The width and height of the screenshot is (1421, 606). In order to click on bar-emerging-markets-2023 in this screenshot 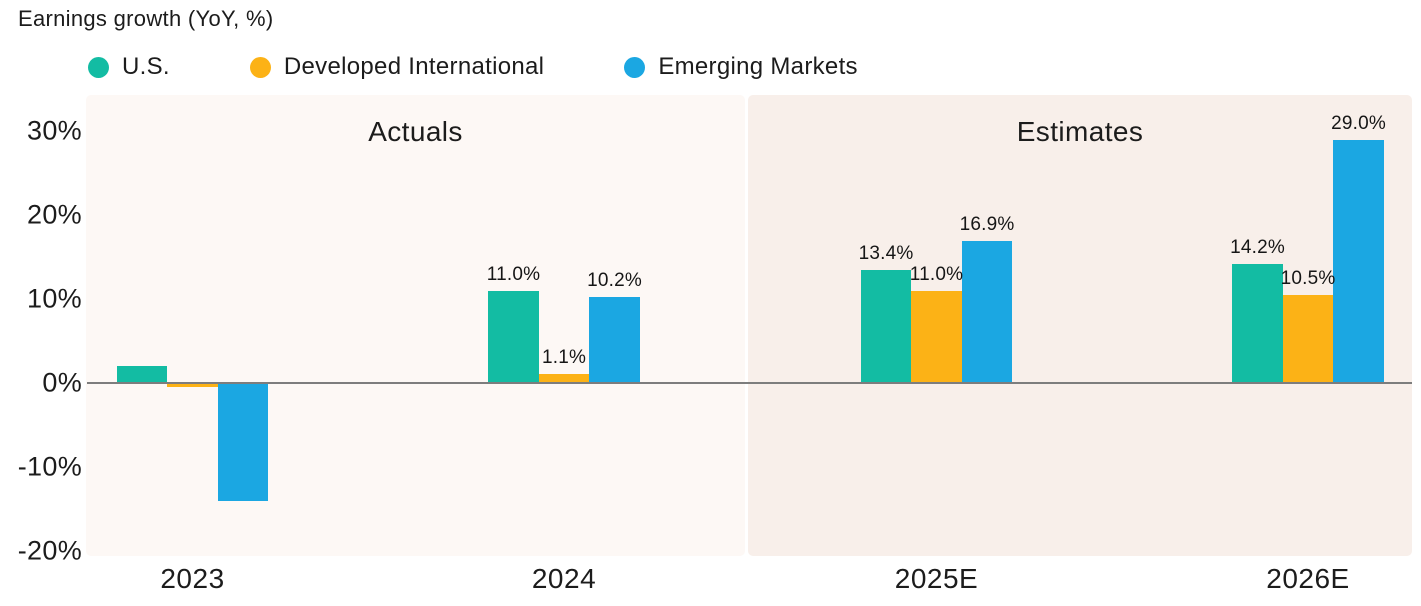, I will do `click(243, 442)`.